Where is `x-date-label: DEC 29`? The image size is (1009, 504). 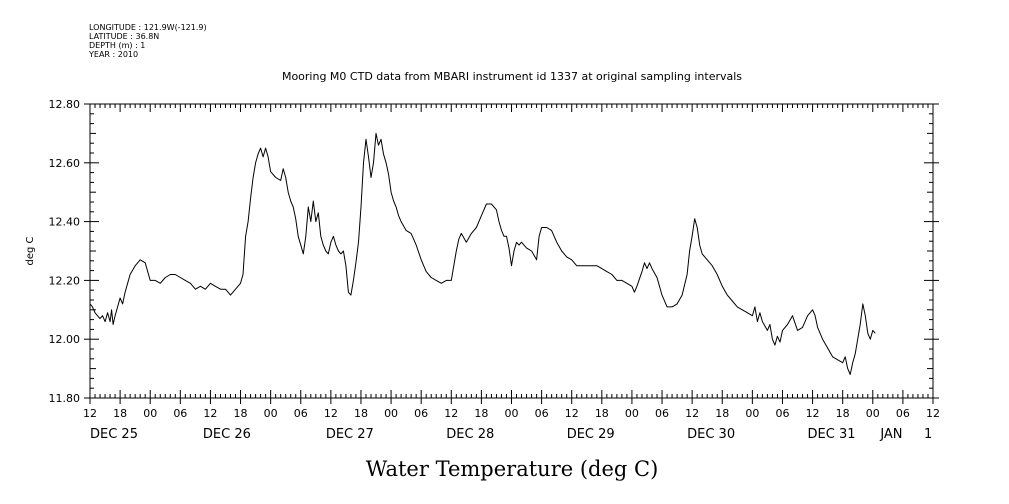
x-date-label: DEC 29 is located at coordinates (591, 434).